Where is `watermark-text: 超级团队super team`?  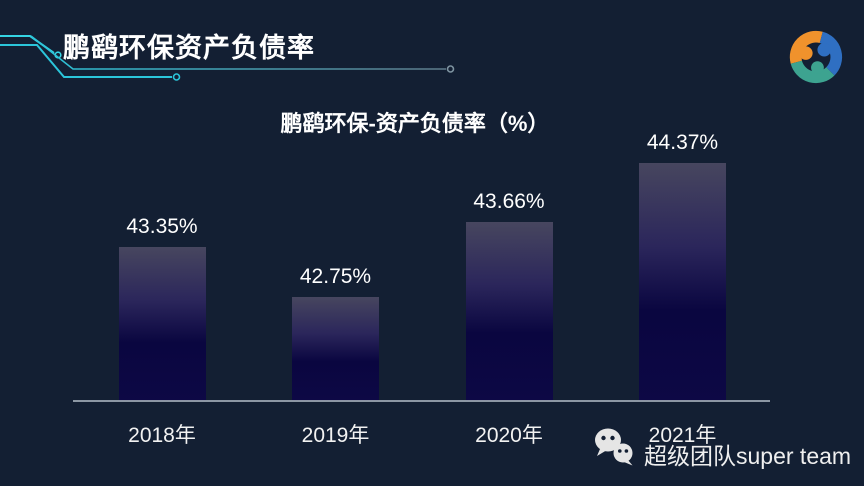 watermark-text: 超级团队super team is located at coordinates (748, 456).